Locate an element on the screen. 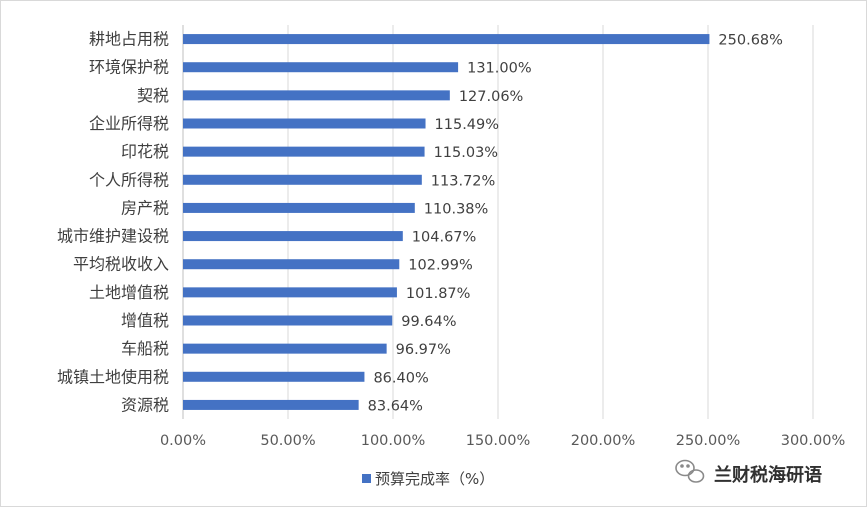 This screenshot has width=867, height=507. watermark: 兰财税海研语 is located at coordinates (748, 472).